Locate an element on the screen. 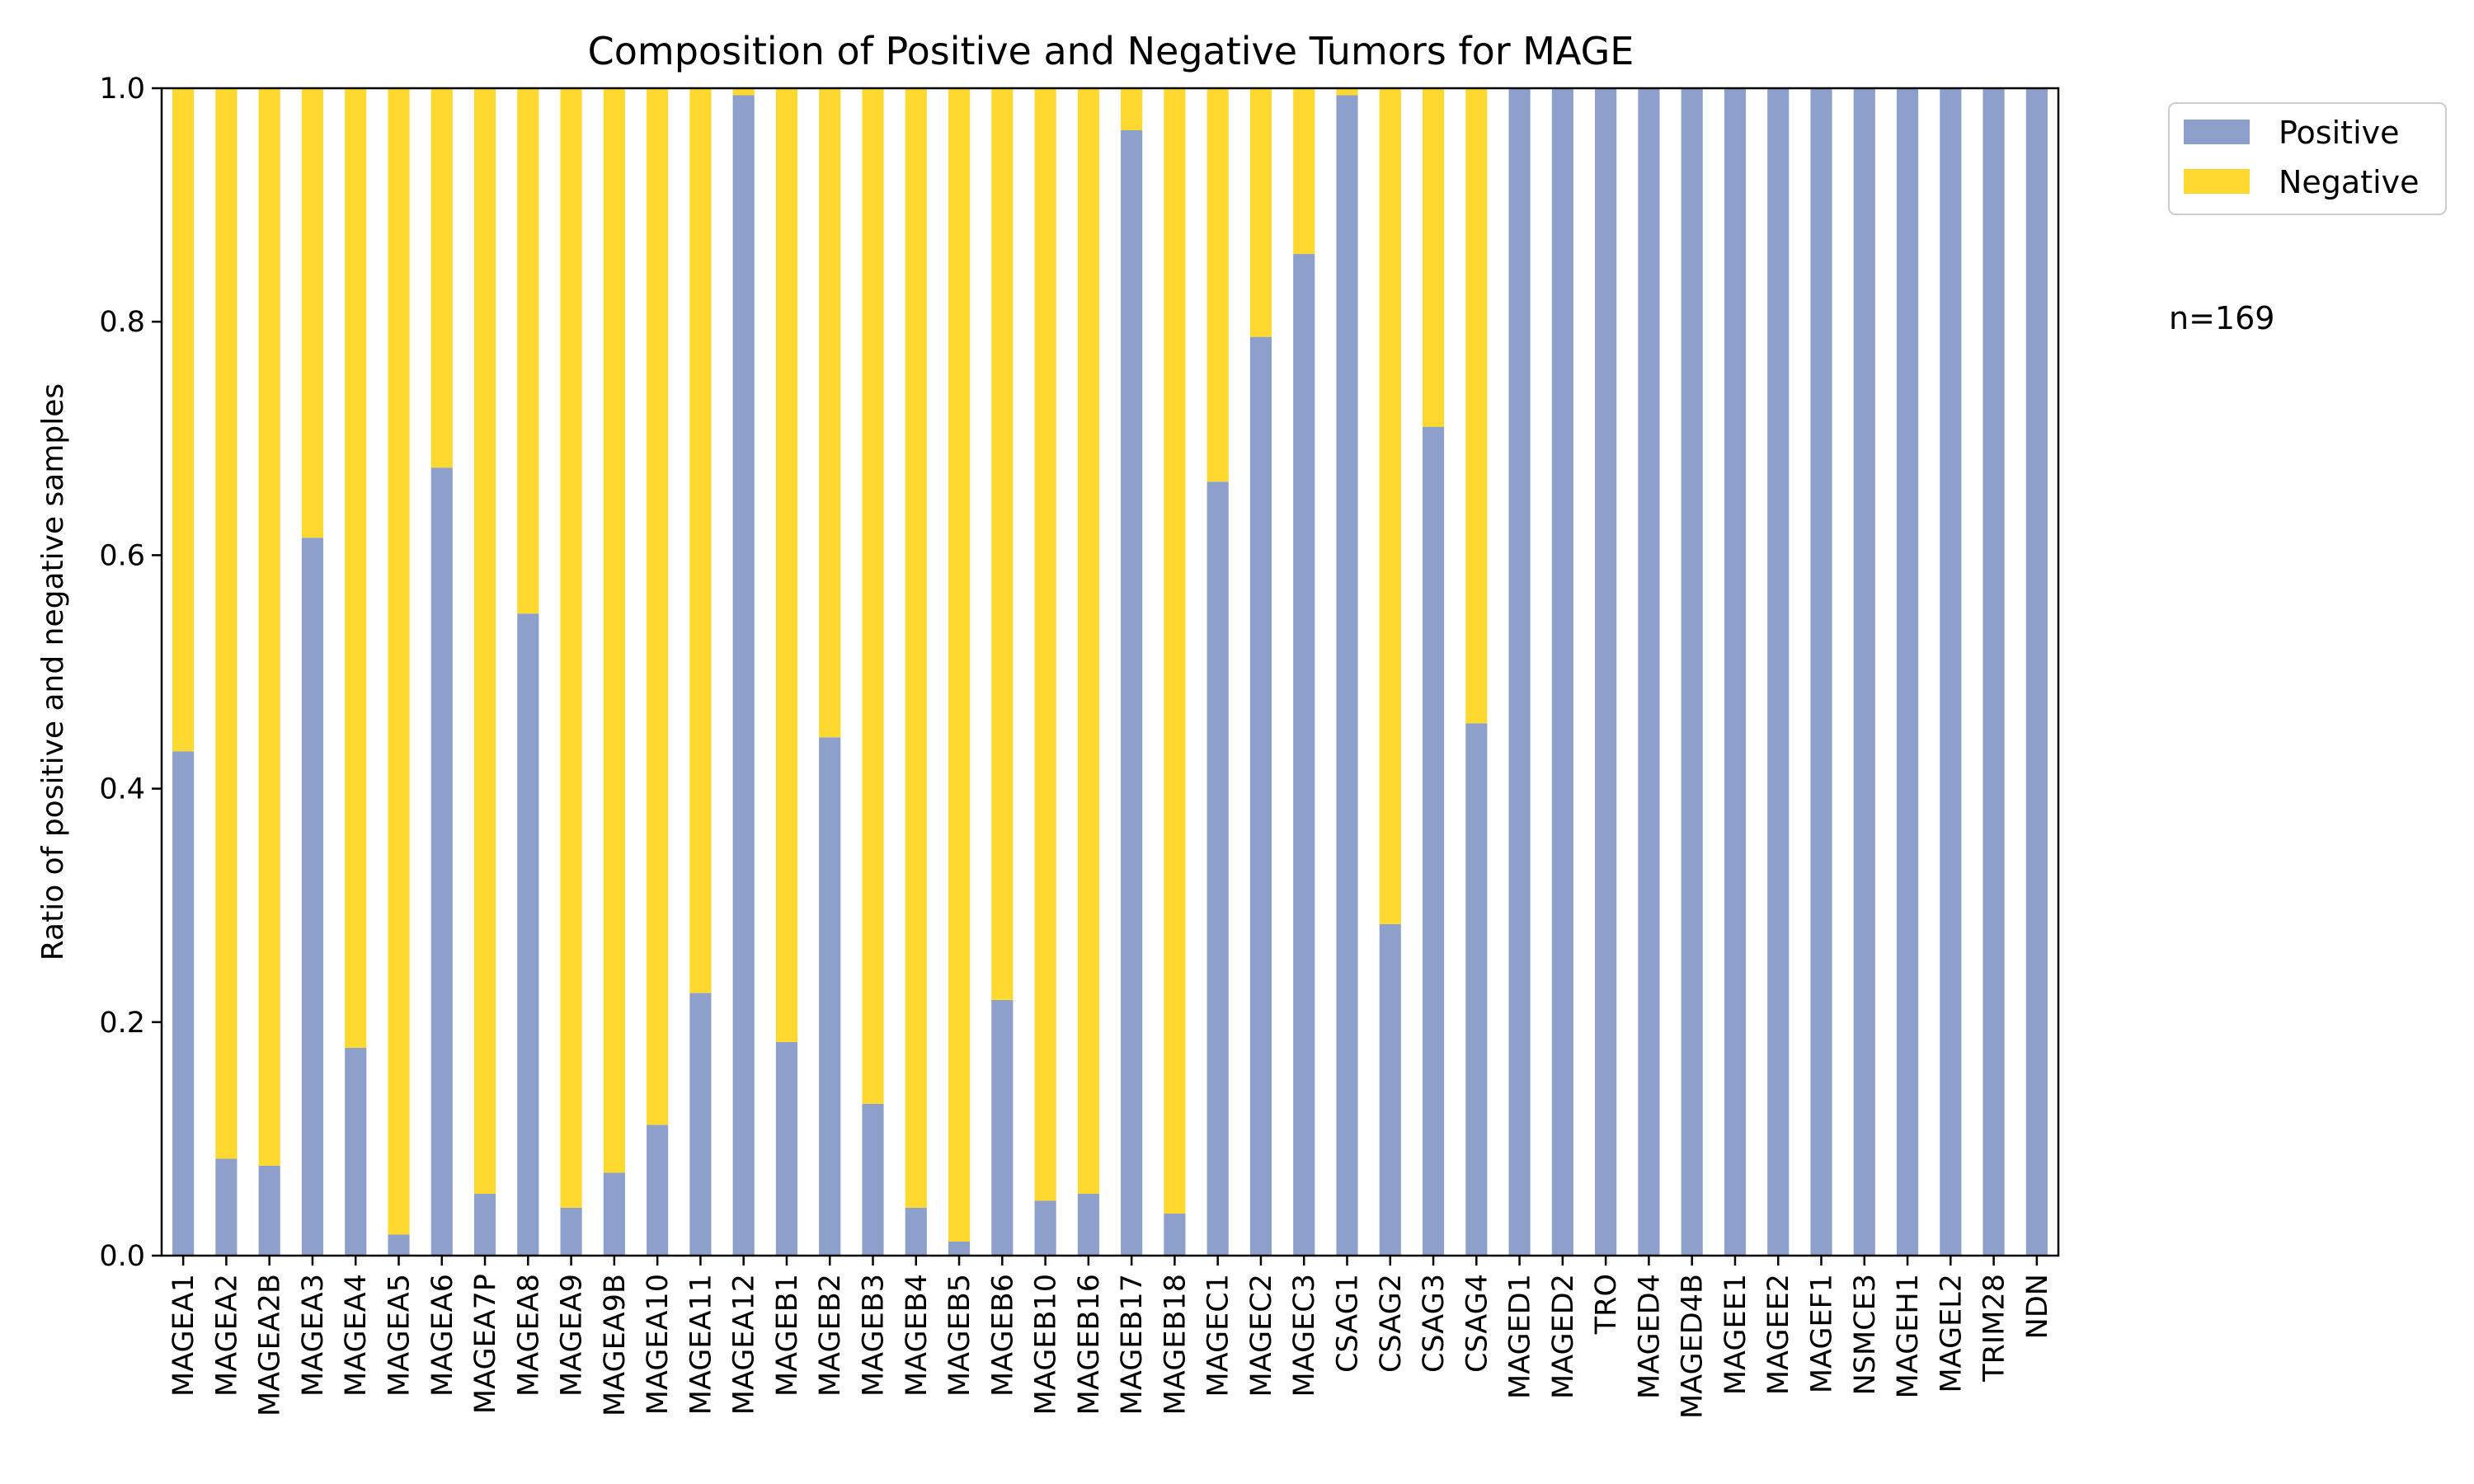 This screenshot has height=1484, width=2474. bar-positive-mageb6 is located at coordinates (1002, 1127).